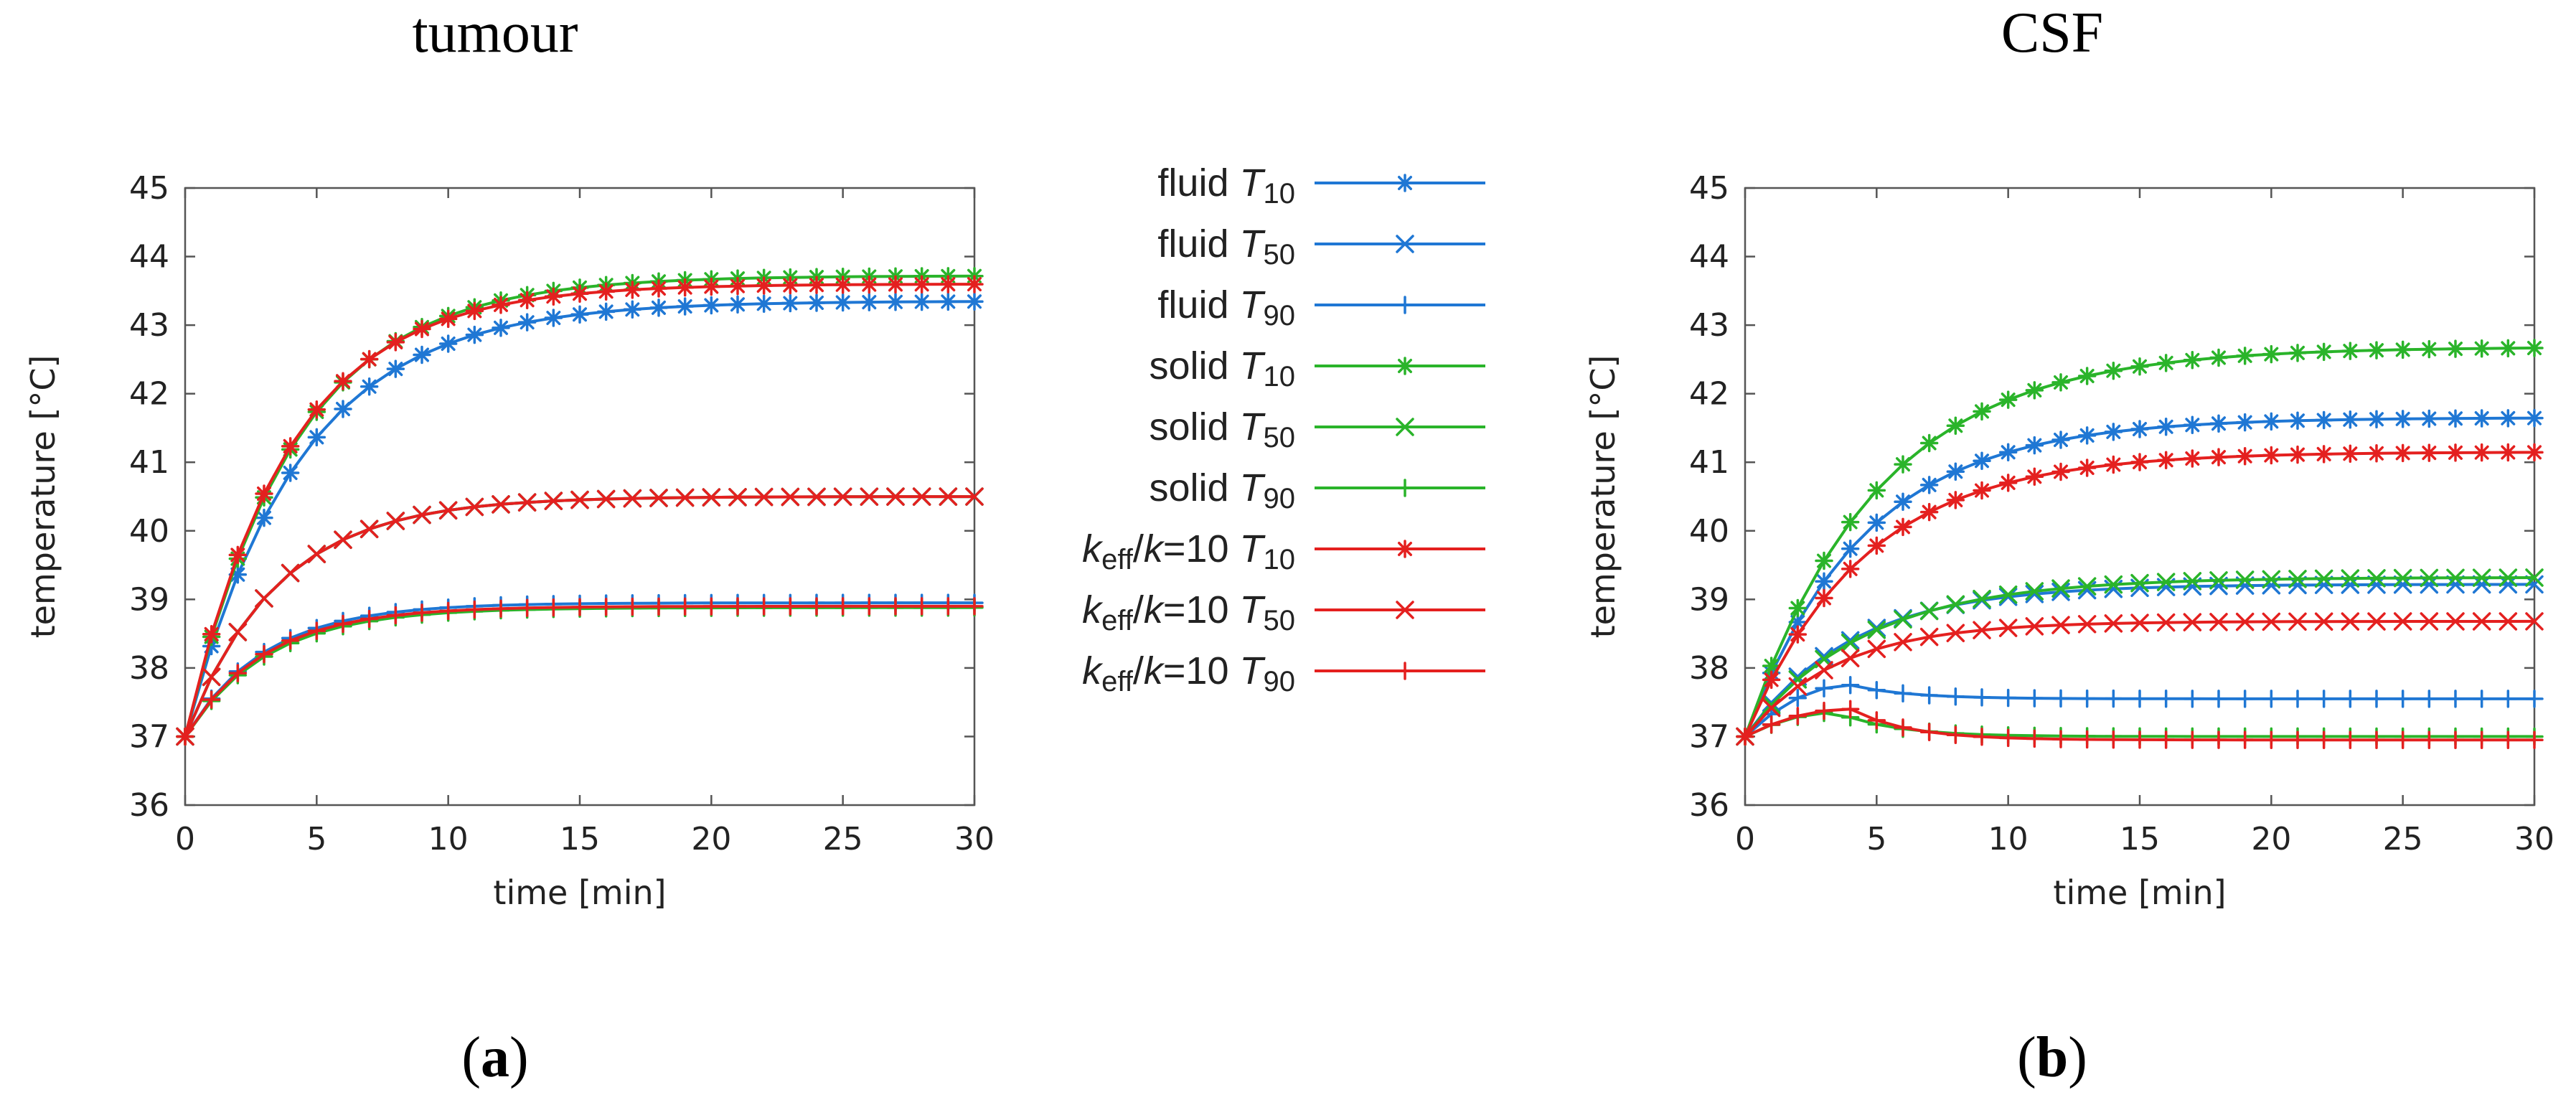 The image size is (2576, 1100). I want to click on series-solid-t50, so click(2140, 657).